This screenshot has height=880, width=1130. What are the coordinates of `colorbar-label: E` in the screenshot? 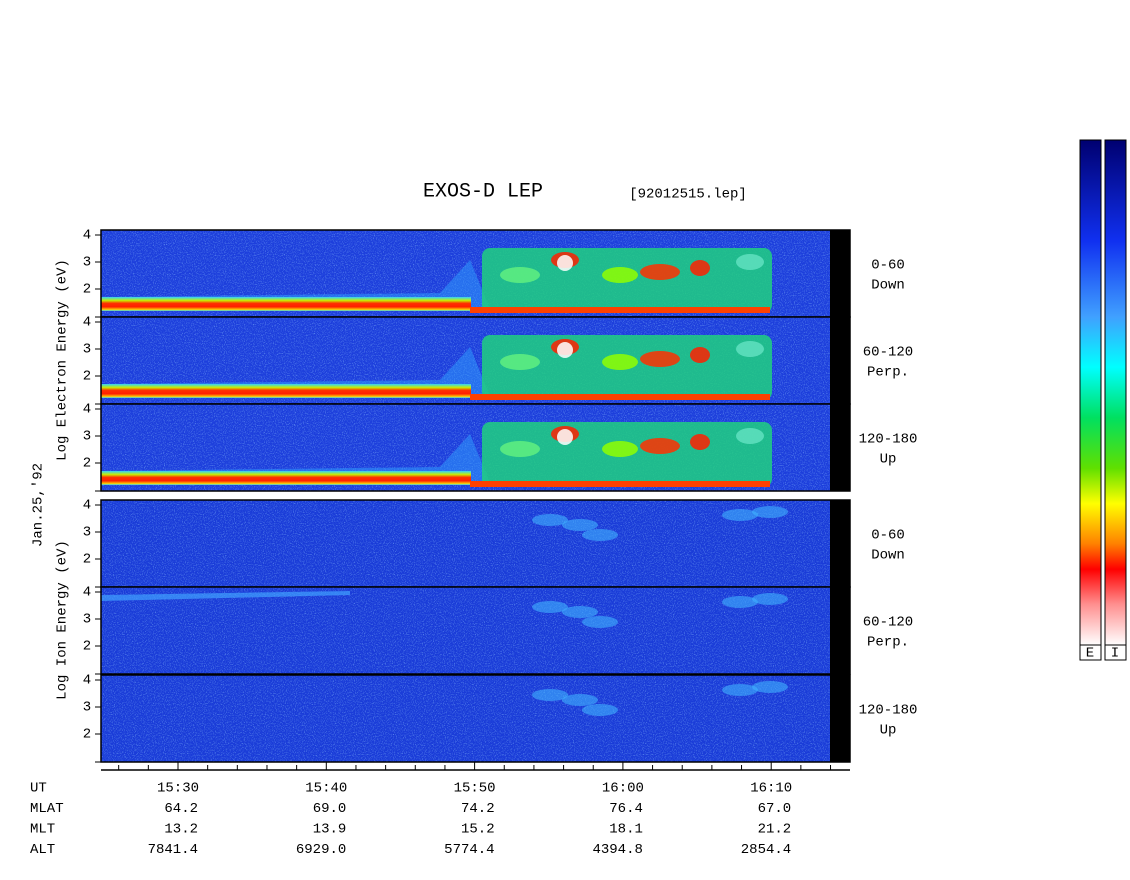 It's located at (1090, 654).